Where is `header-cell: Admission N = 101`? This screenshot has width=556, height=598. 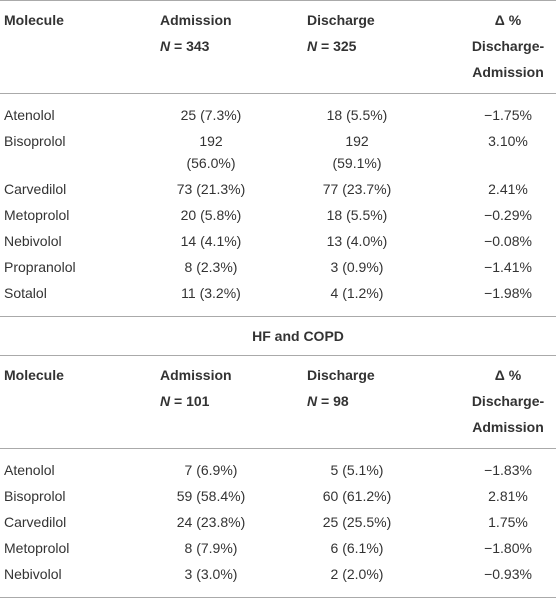
header-cell: Admission N = 101 is located at coordinates (211, 401).